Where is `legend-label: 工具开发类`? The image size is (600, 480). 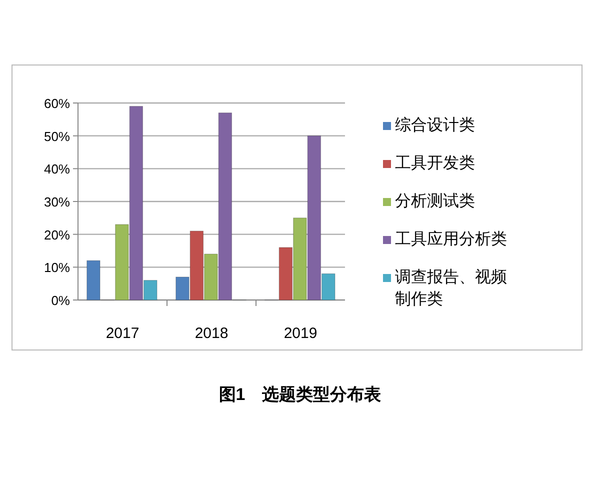
legend-label: 工具开发类 is located at coordinates (435, 163).